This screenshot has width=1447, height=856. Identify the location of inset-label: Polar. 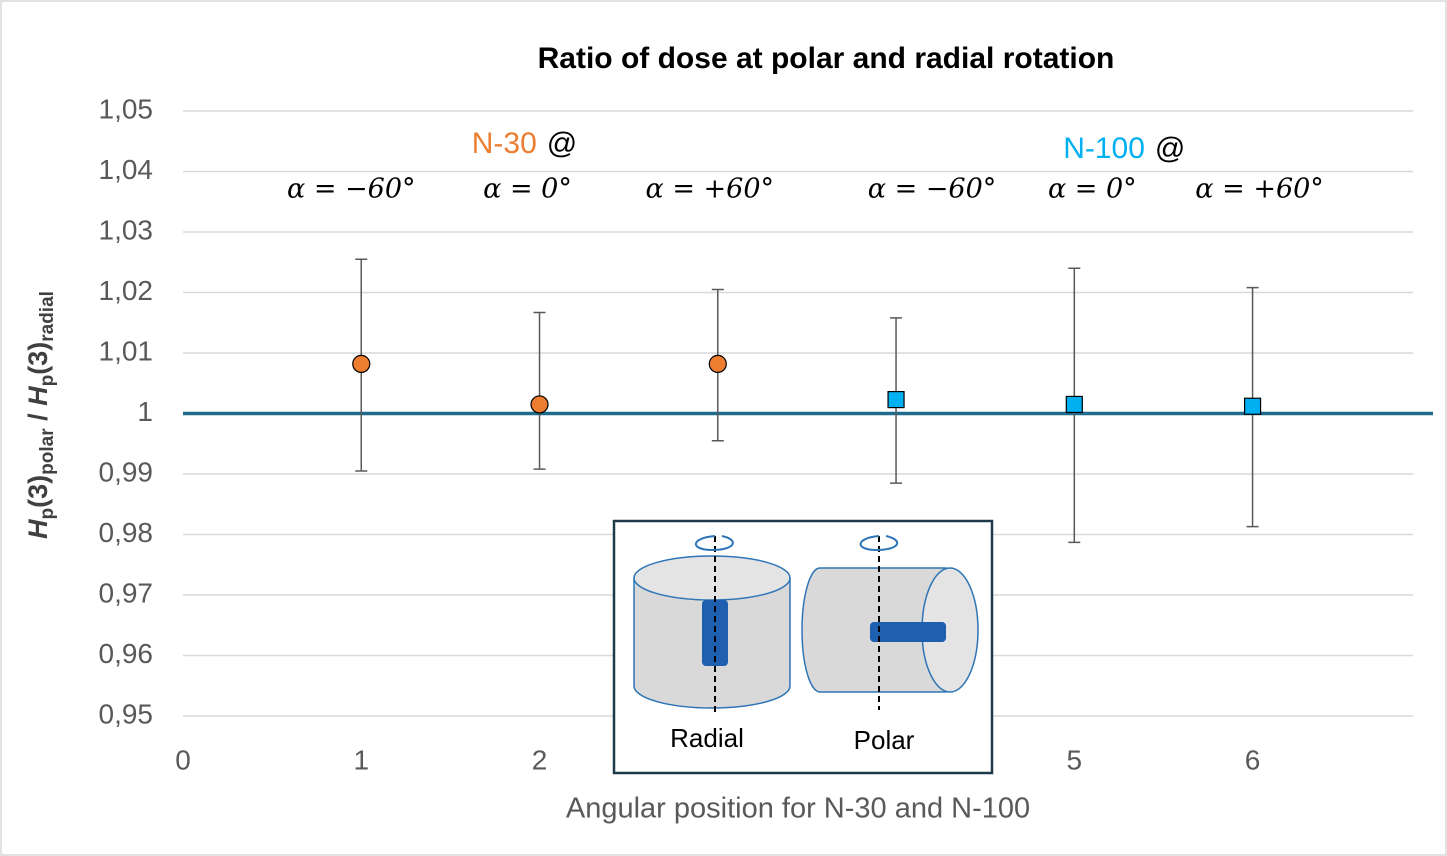
(884, 740).